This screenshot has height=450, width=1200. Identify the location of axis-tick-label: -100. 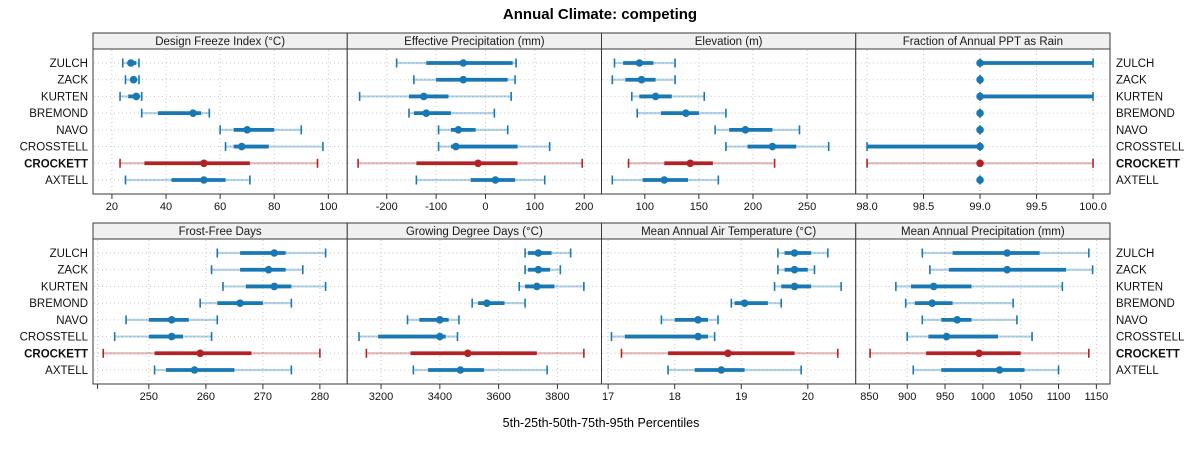
(436, 207).